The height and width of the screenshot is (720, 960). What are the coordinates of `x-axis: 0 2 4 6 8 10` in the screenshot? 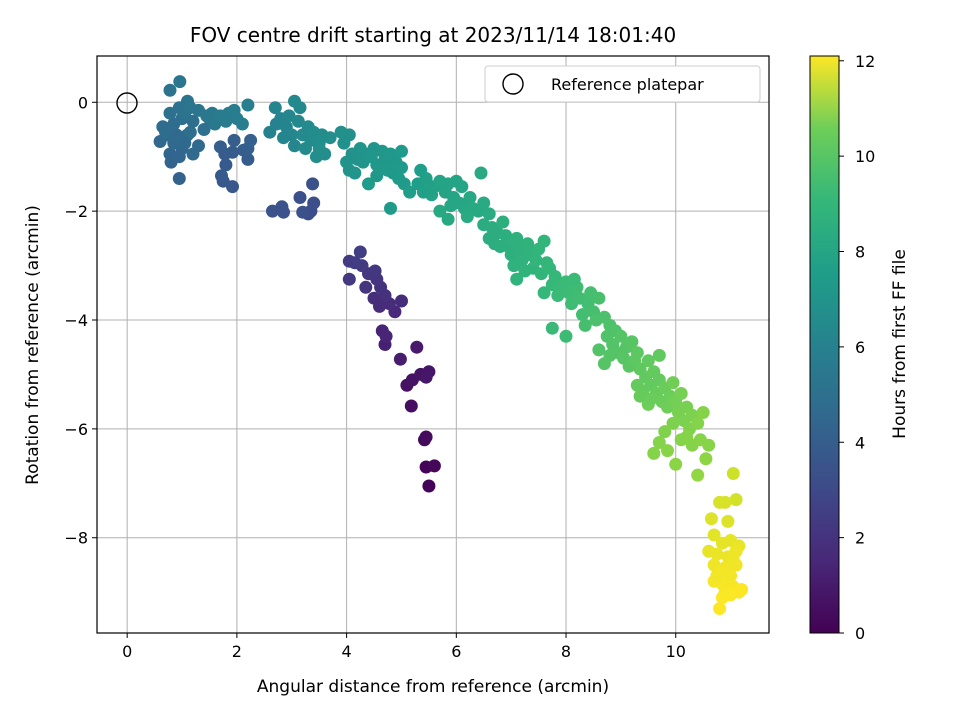 It's located at (404, 647).